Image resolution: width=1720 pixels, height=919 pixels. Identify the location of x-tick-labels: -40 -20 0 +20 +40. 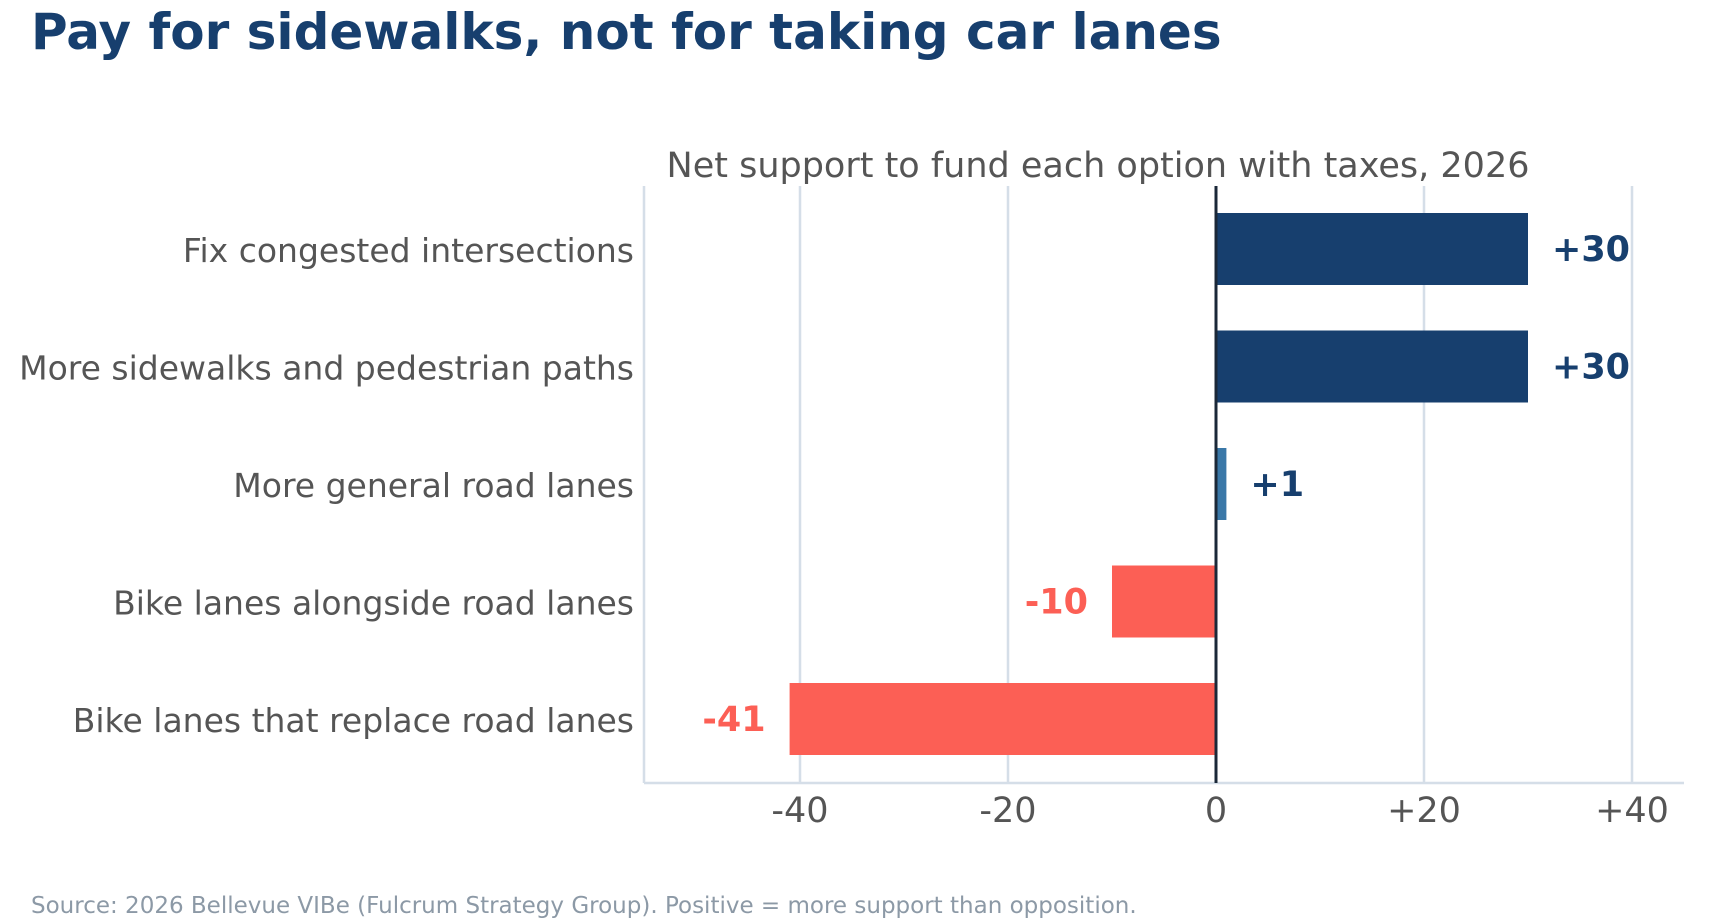
(1220, 811).